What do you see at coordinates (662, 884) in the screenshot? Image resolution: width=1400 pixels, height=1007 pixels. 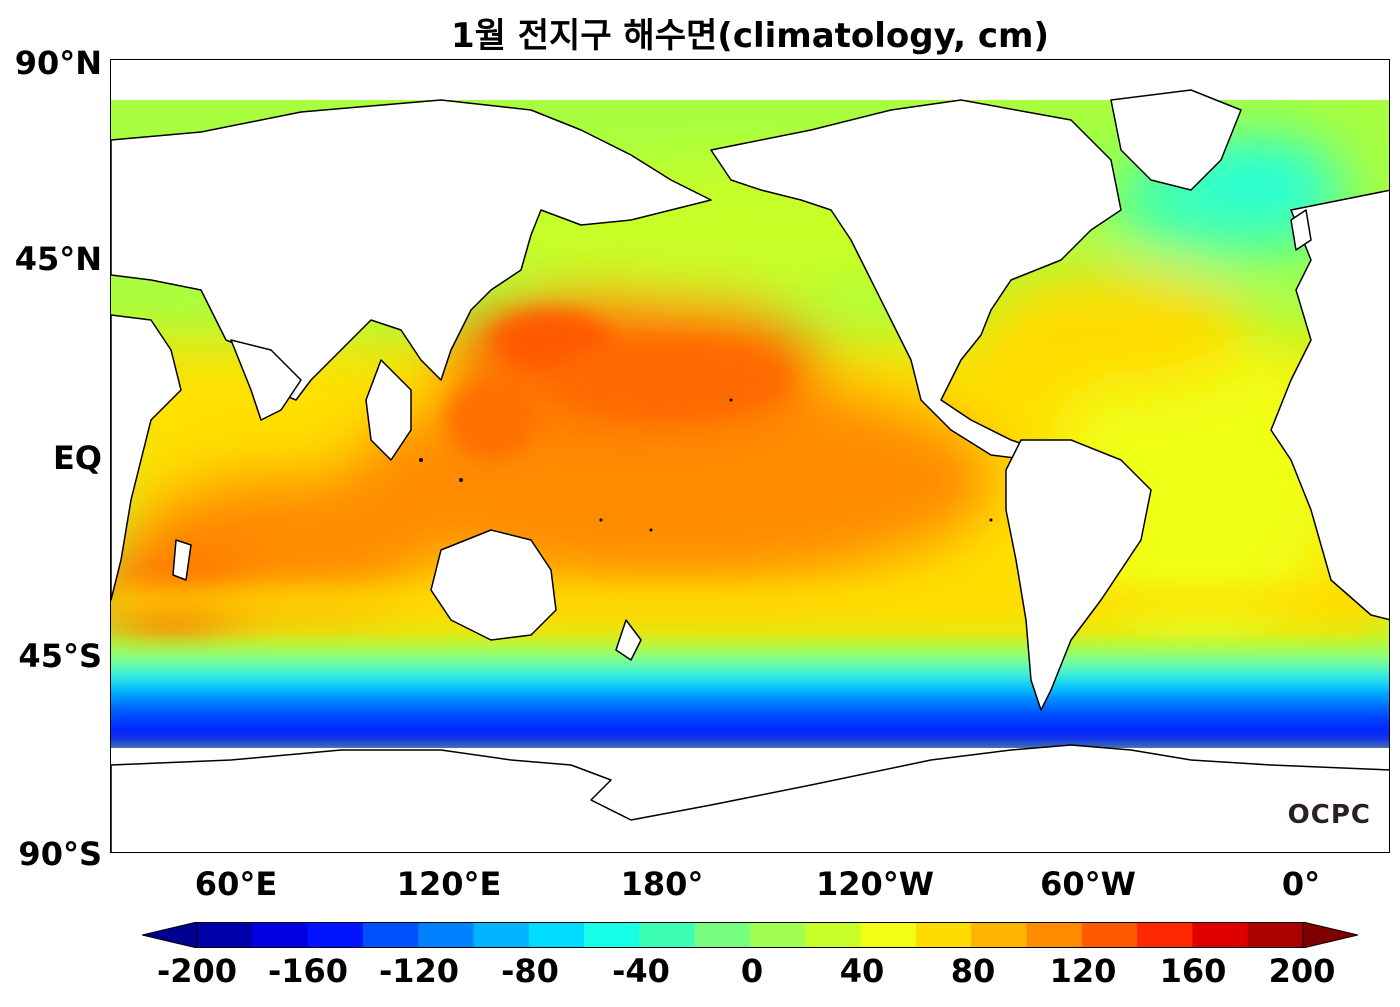 I see `x-tick-label: 180°` at bounding box center [662, 884].